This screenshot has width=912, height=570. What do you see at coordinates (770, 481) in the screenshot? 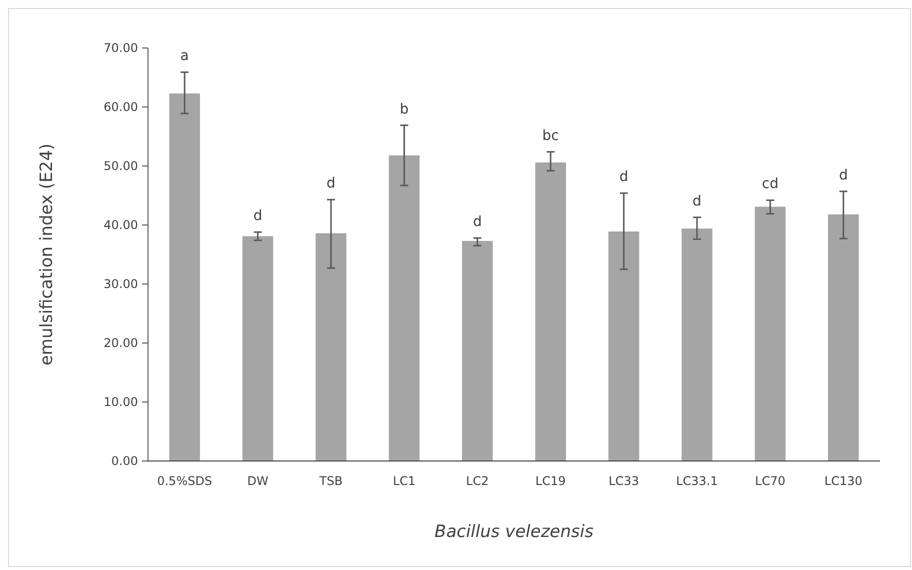
I see `x-tick-label: LC70` at bounding box center [770, 481].